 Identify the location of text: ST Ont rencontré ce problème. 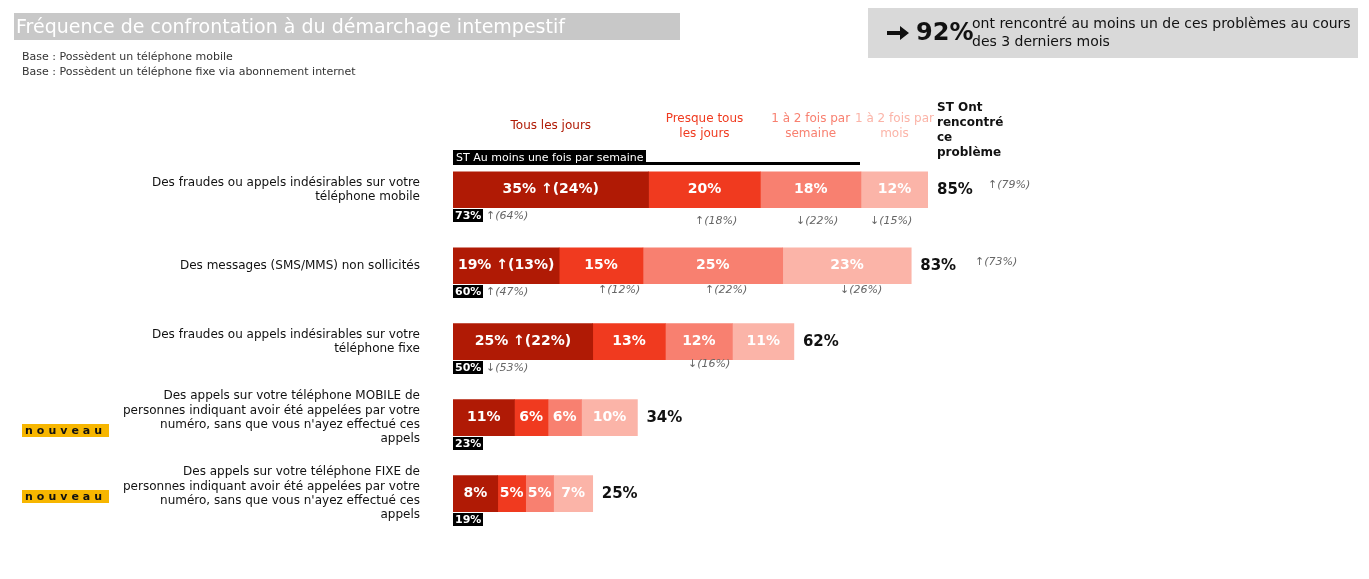
(970, 130).